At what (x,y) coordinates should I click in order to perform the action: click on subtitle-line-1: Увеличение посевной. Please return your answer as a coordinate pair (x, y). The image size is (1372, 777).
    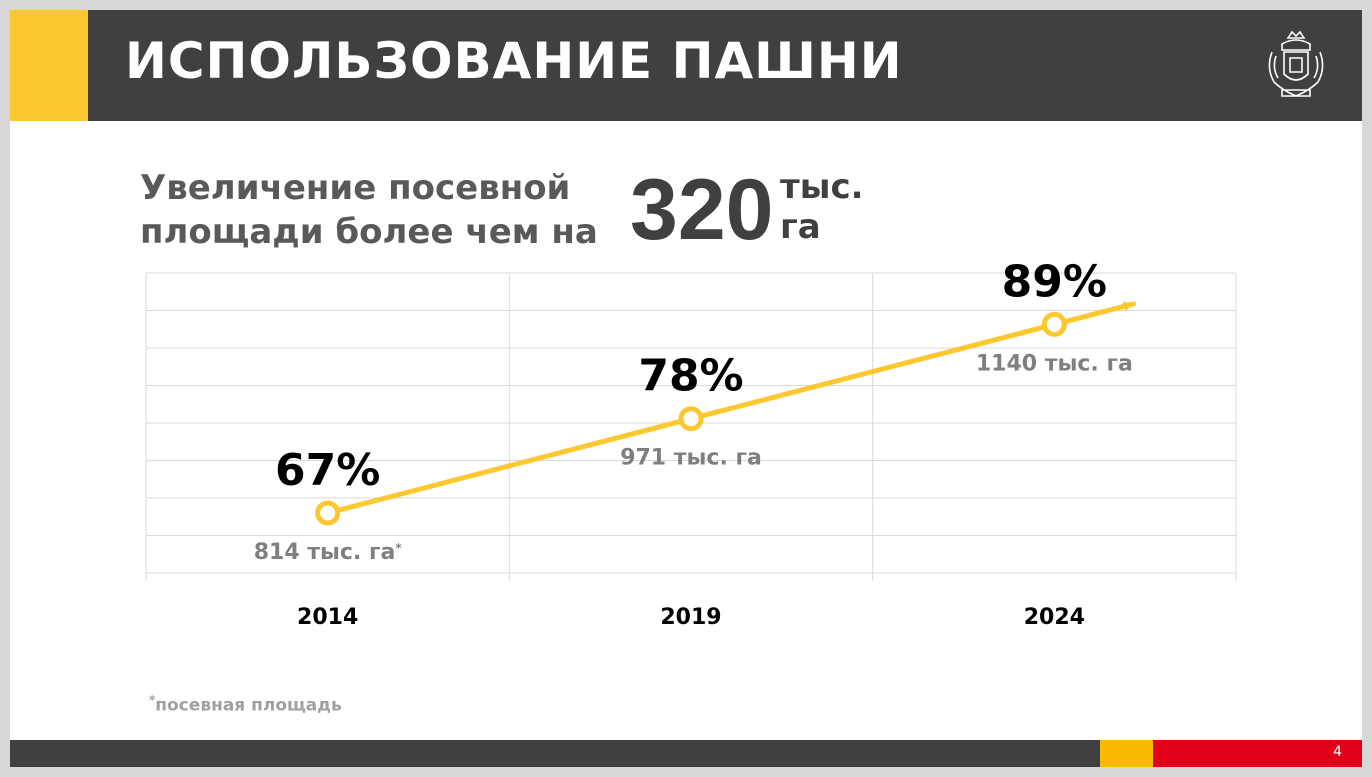
    Looking at the image, I should click on (355, 188).